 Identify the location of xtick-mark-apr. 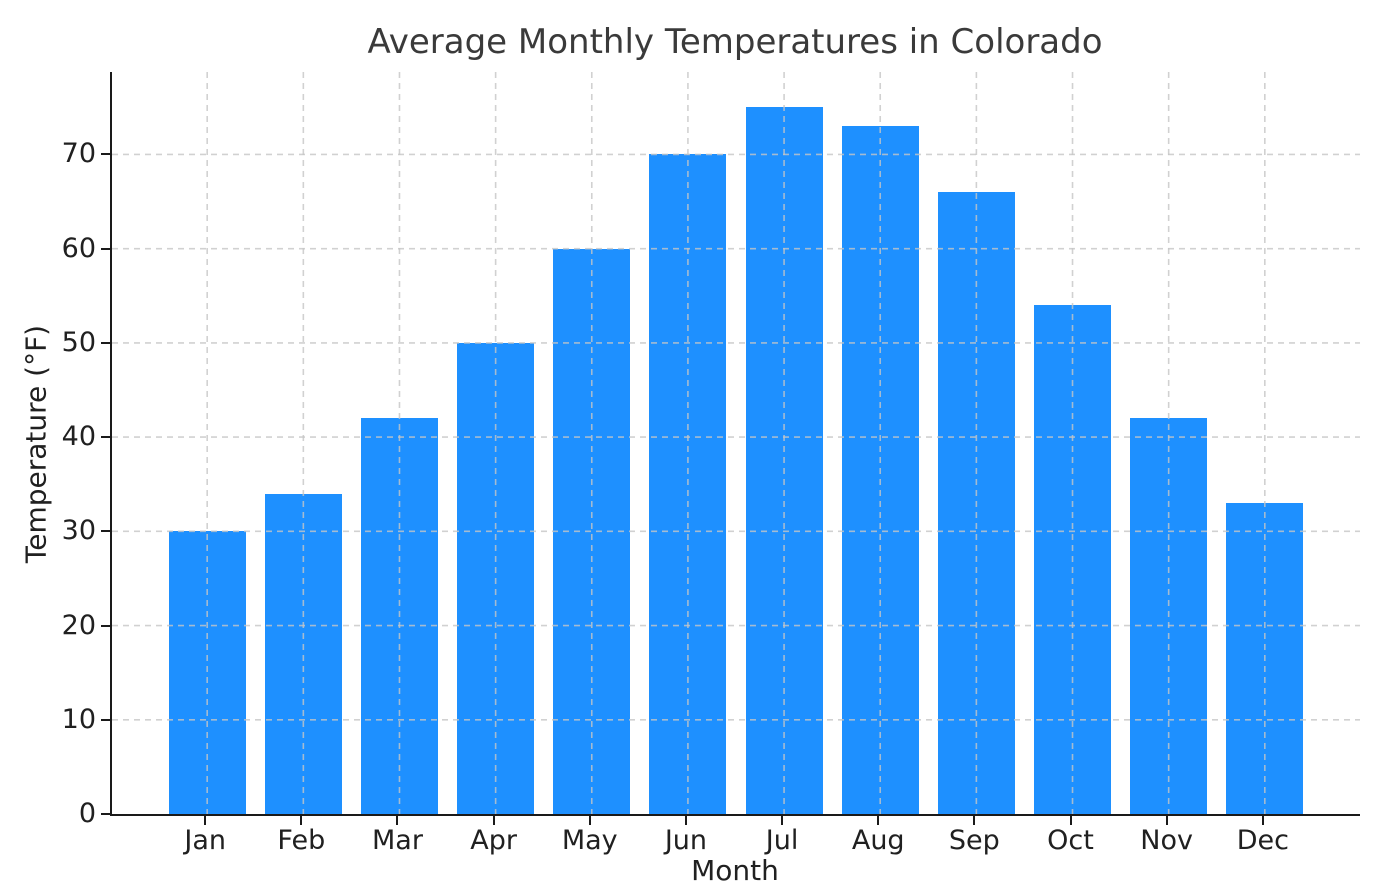
(493, 820).